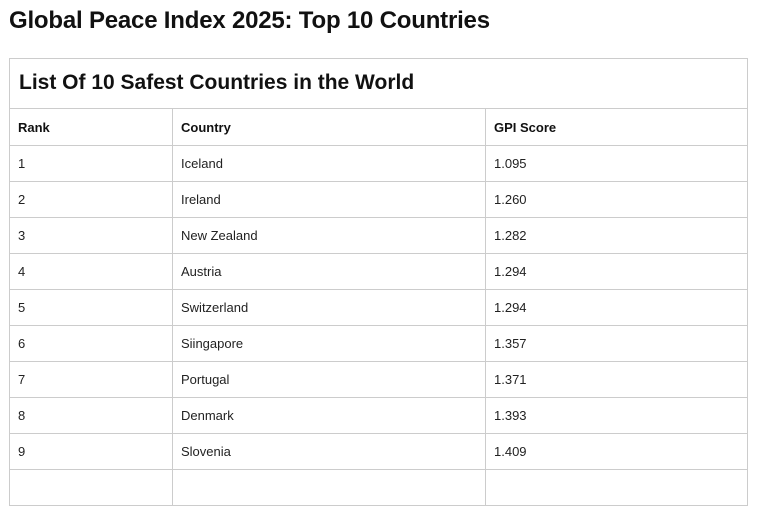  What do you see at coordinates (616, 343) in the screenshot?
I see `cell-gpi-score: 1.357` at bounding box center [616, 343].